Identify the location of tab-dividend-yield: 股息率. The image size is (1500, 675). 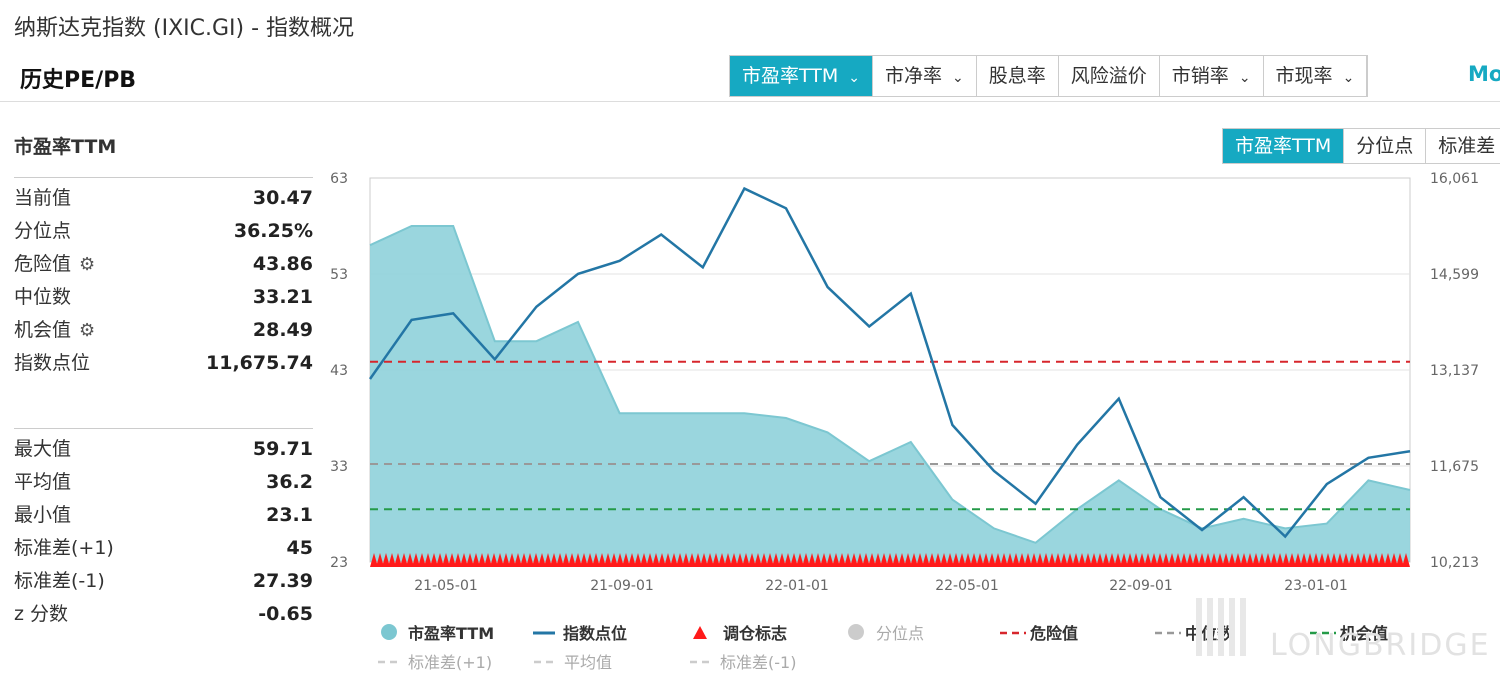
(1017, 76).